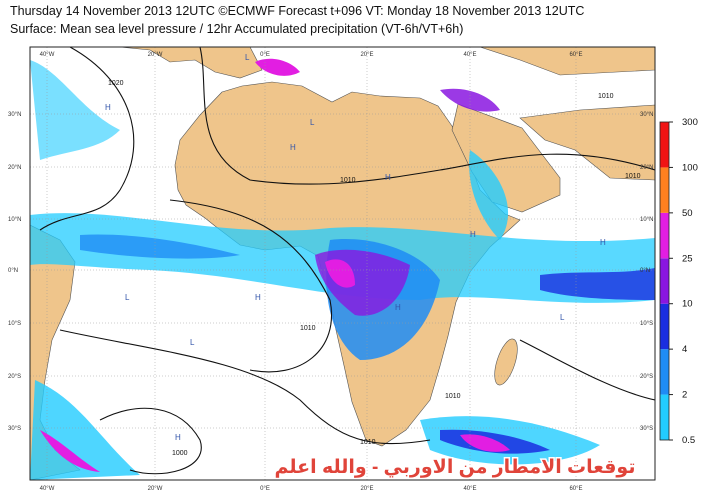  Describe the element at coordinates (455, 467) in the screenshot. I see `watermark: توقعات الامطار من الاوربي - والله اعلم` at that location.